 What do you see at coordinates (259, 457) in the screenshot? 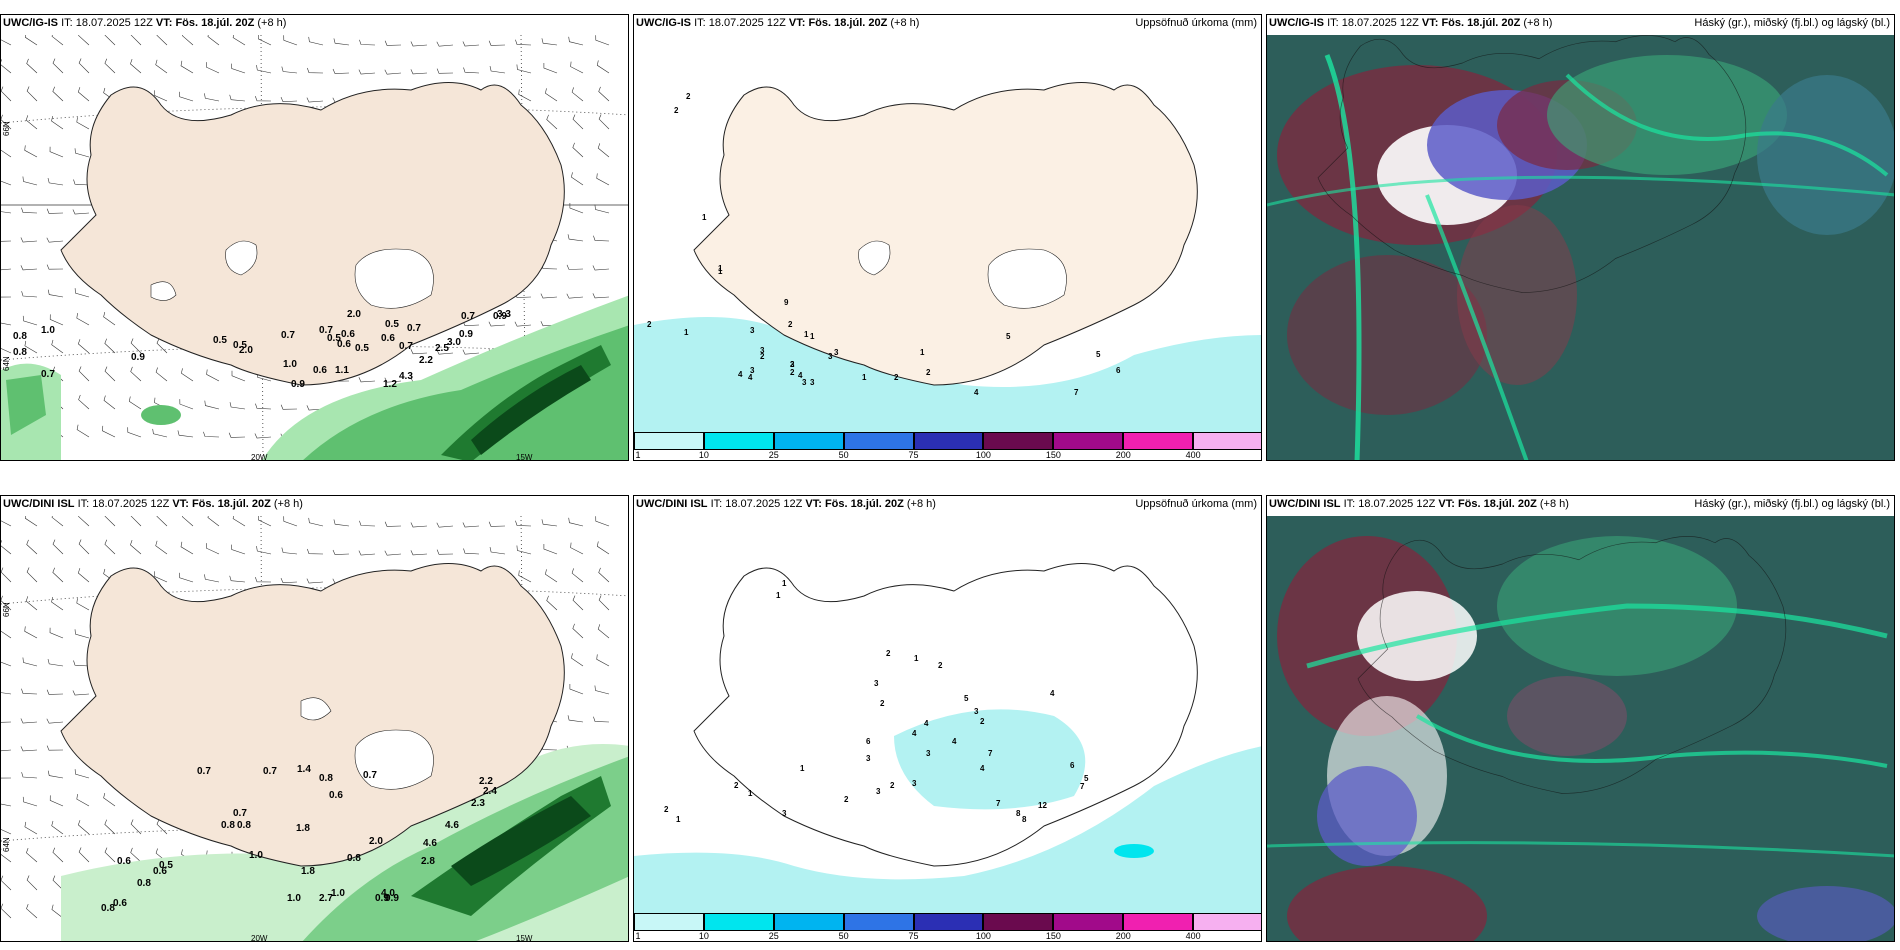
I see `lon-label-20w: 20W` at bounding box center [259, 457].